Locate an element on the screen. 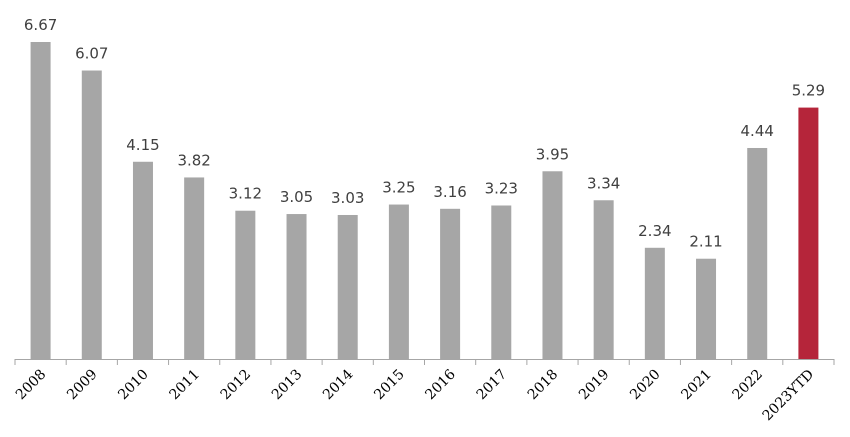 This screenshot has height=437, width=850. value-label-2008: 6.67 is located at coordinates (40, 25).